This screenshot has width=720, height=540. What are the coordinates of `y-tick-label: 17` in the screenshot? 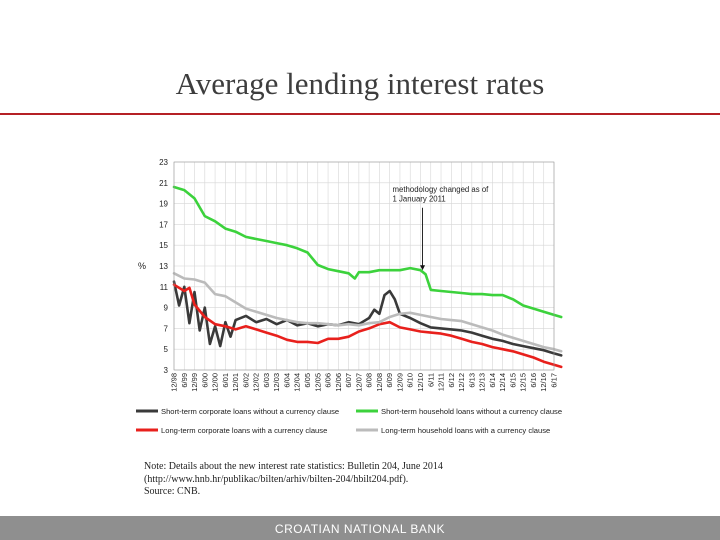 It's located at (163, 224).